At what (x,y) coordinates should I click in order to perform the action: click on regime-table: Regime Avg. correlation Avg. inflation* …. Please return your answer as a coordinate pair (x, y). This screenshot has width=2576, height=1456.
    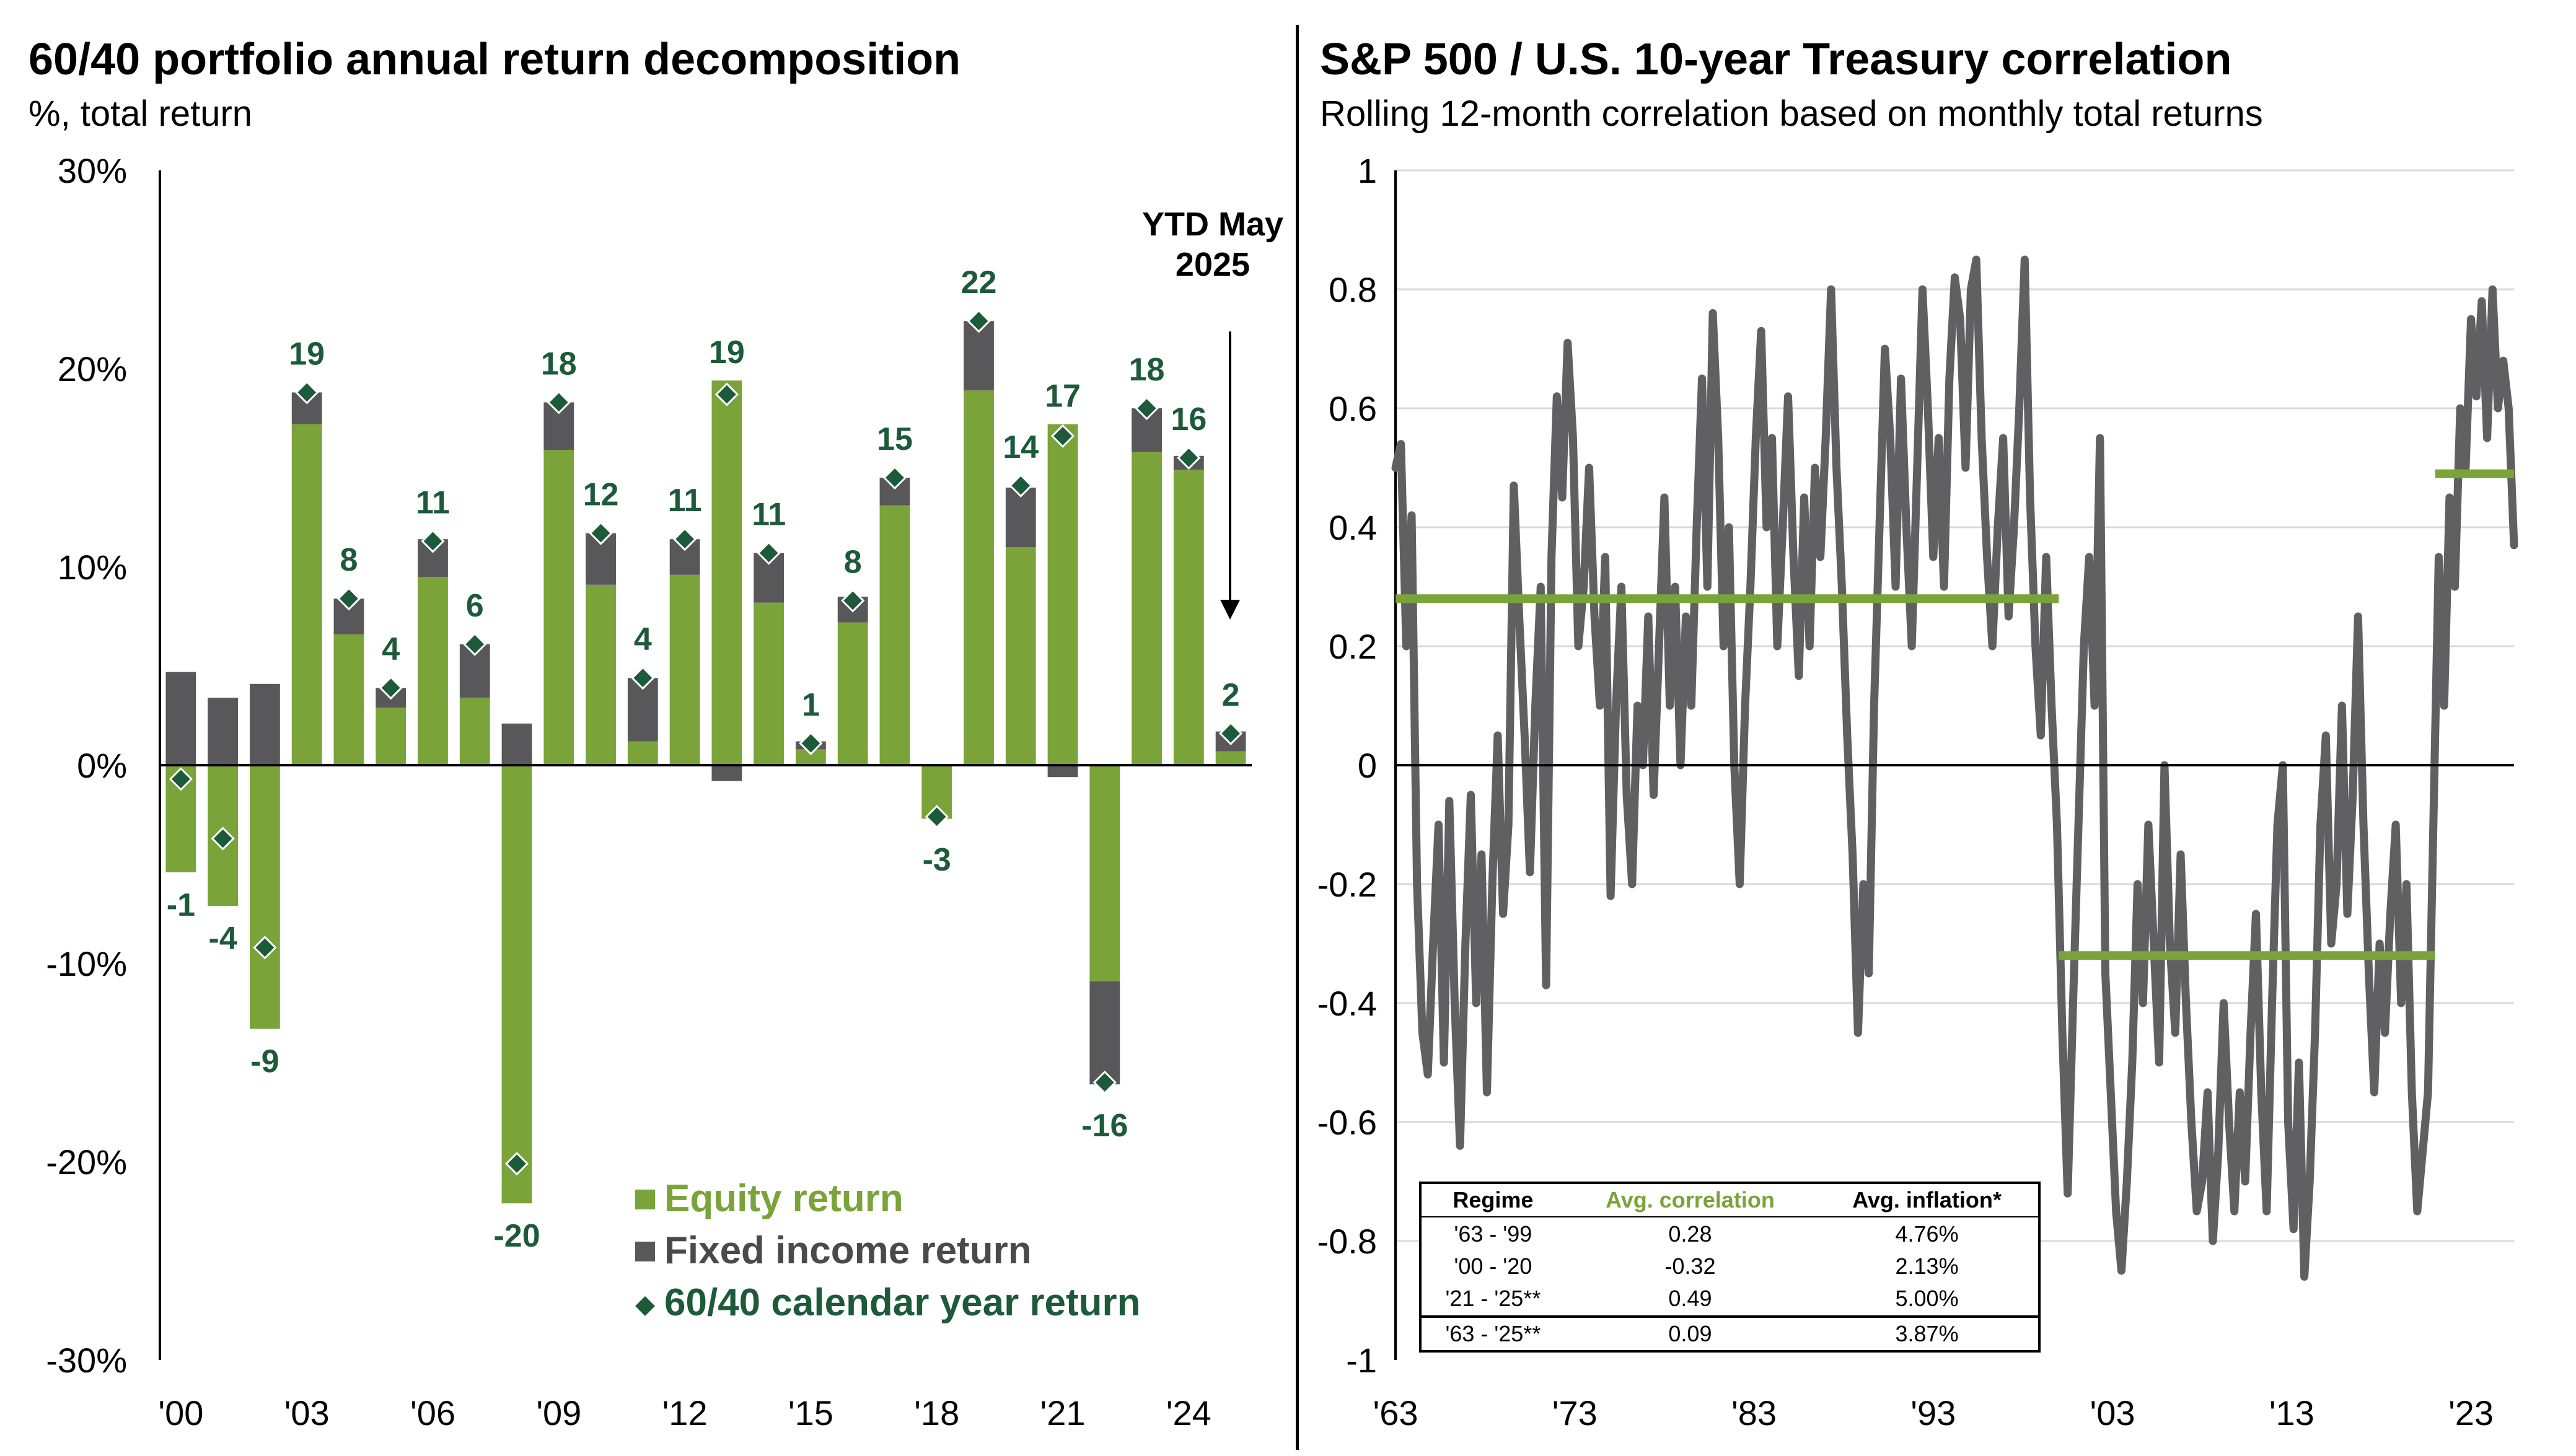
    Looking at the image, I should click on (1730, 1268).